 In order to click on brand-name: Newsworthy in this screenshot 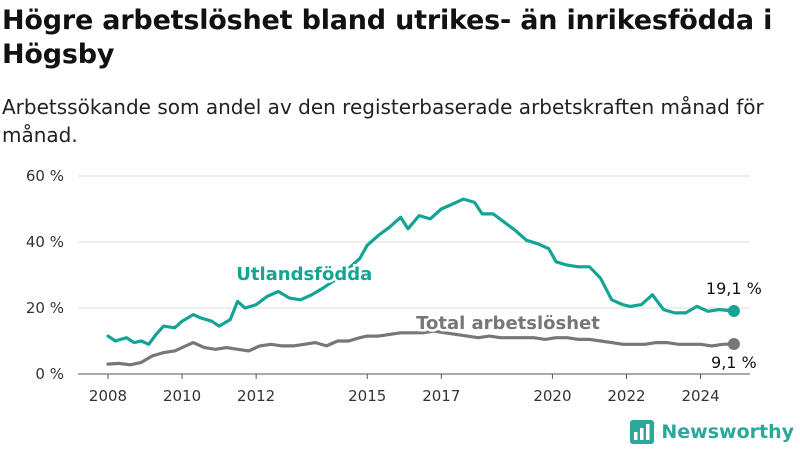, I will do `click(727, 432)`.